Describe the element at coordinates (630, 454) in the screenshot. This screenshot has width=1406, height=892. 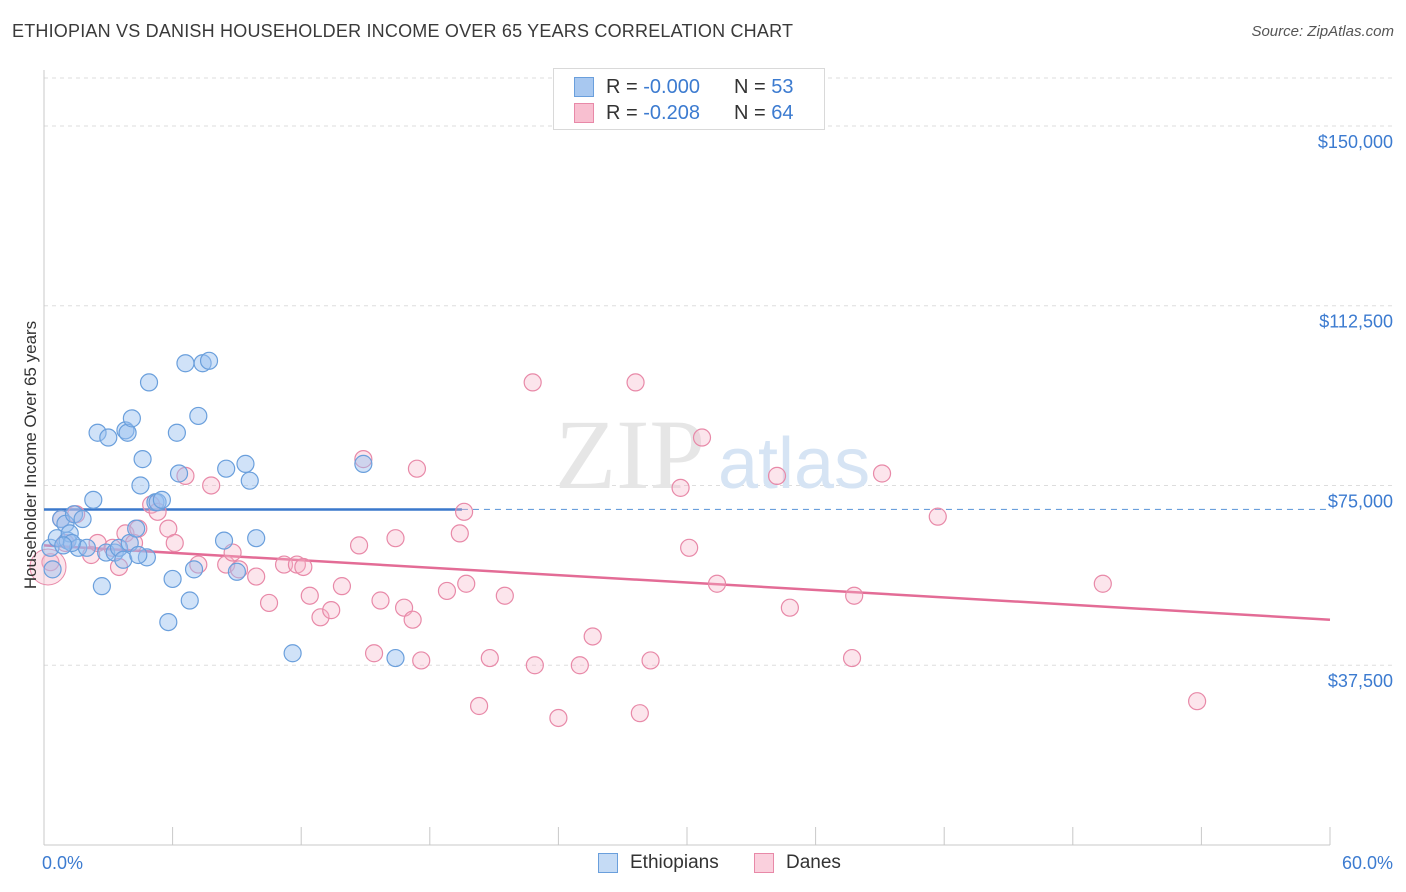
I see `watermark-zip-text: ZIP` at that location.